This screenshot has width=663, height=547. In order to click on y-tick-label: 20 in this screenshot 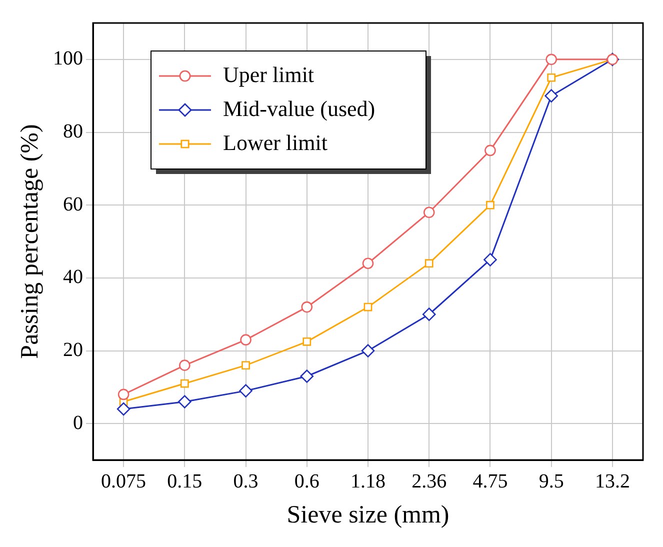, I will do `click(73, 350)`.